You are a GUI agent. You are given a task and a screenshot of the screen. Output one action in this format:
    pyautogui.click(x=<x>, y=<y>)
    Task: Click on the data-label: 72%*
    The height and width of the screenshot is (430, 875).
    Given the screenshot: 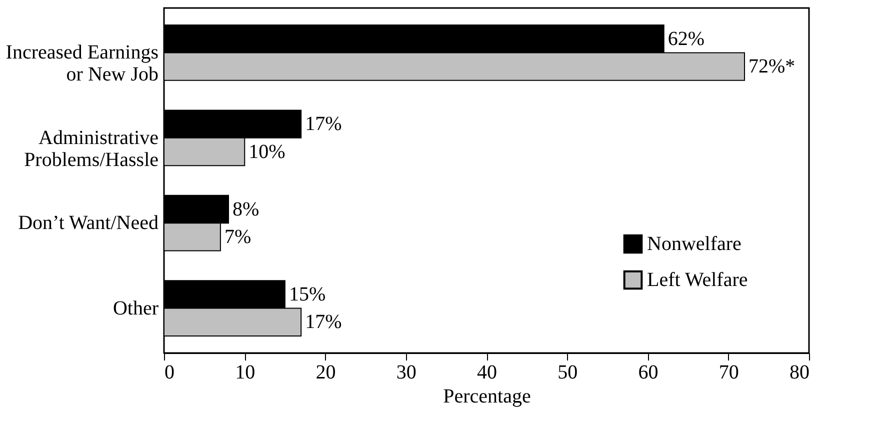 What is the action you would take?
    pyautogui.click(x=772, y=67)
    